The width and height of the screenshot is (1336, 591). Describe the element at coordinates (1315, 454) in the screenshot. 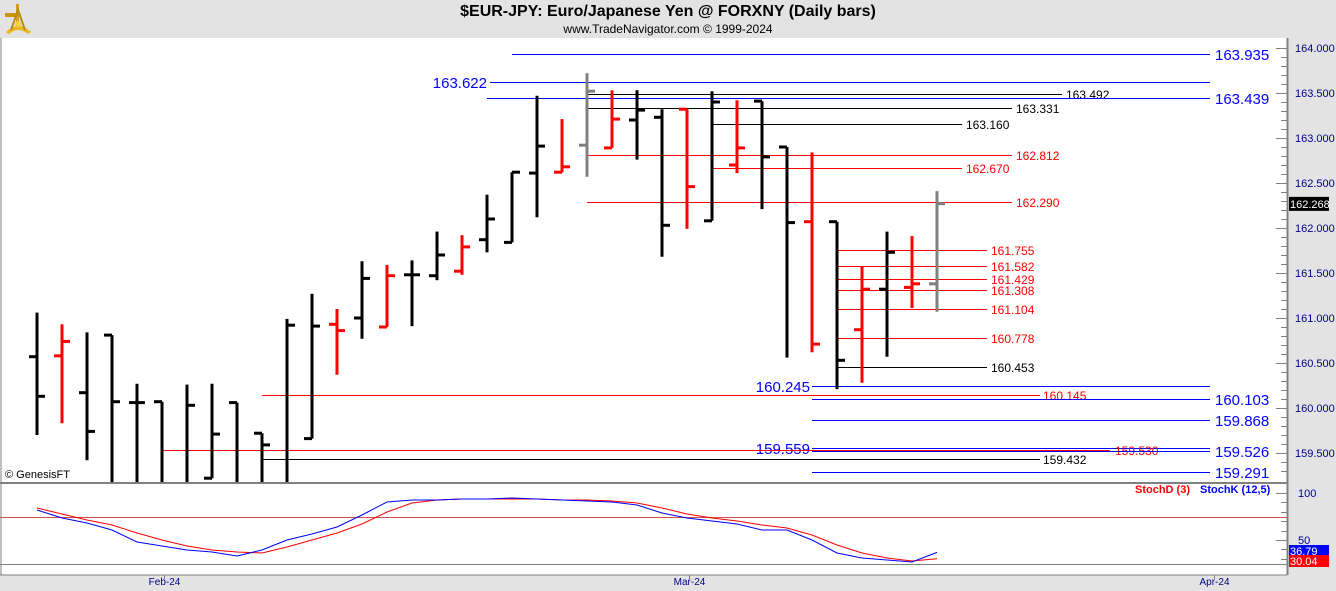

I see `price-tick-label: 159.500` at that location.